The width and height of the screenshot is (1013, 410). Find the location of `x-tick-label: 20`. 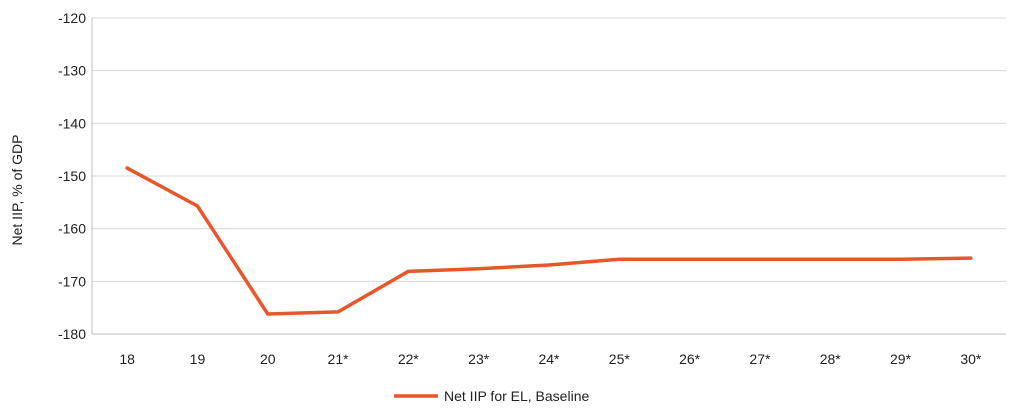

x-tick-label: 20 is located at coordinates (268, 359).